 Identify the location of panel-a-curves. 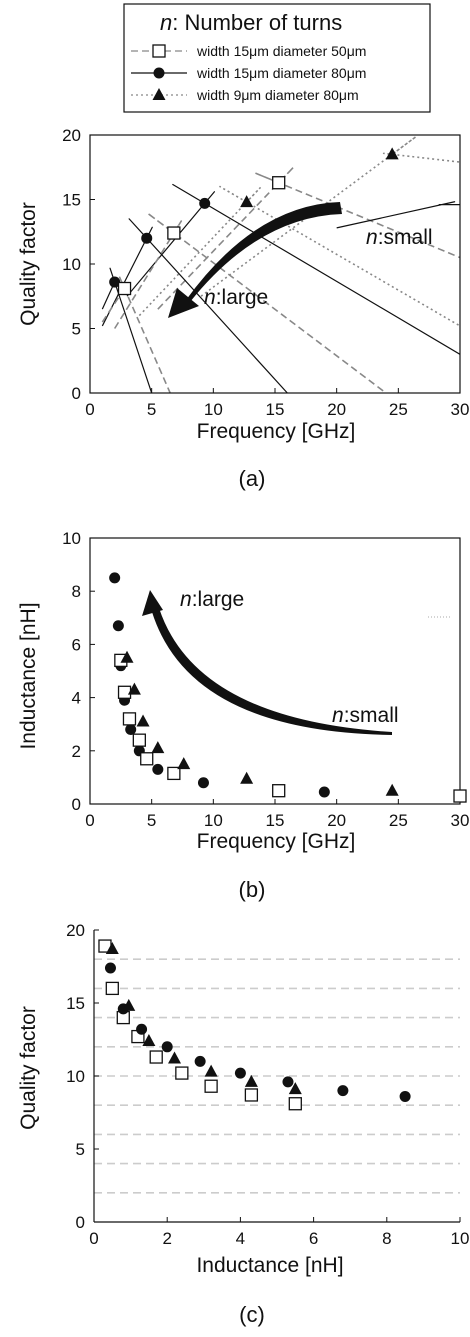
(280, 264).